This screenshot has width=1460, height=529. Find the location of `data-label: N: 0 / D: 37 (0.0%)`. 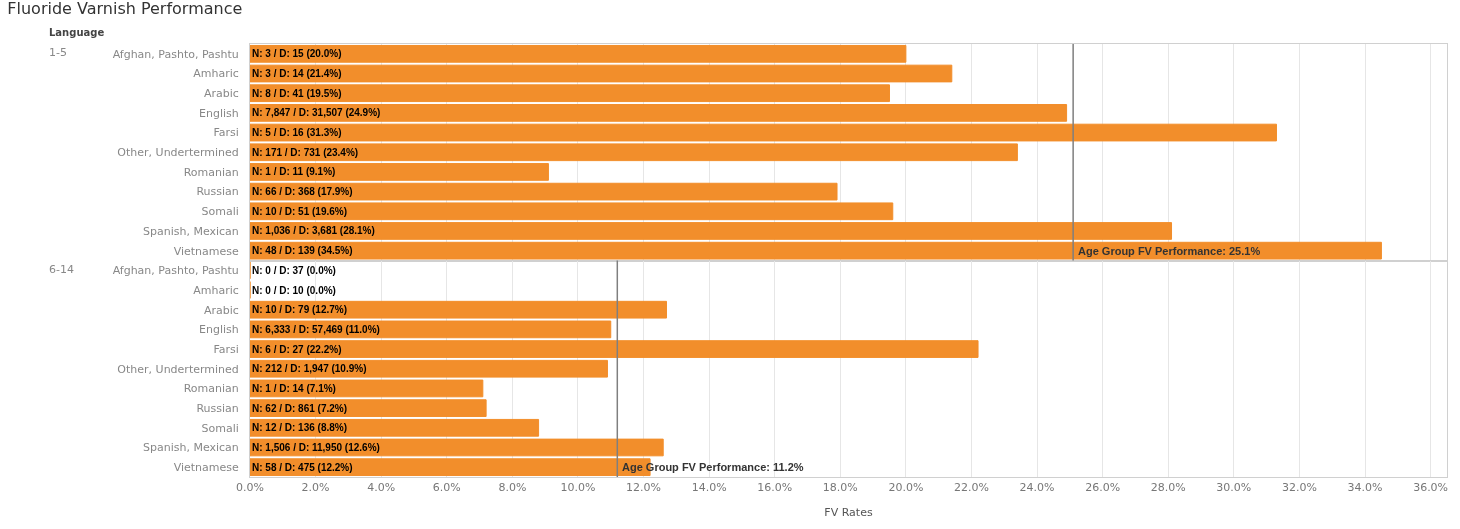

data-label: N: 0 / D: 37 (0.0%) is located at coordinates (294, 270).